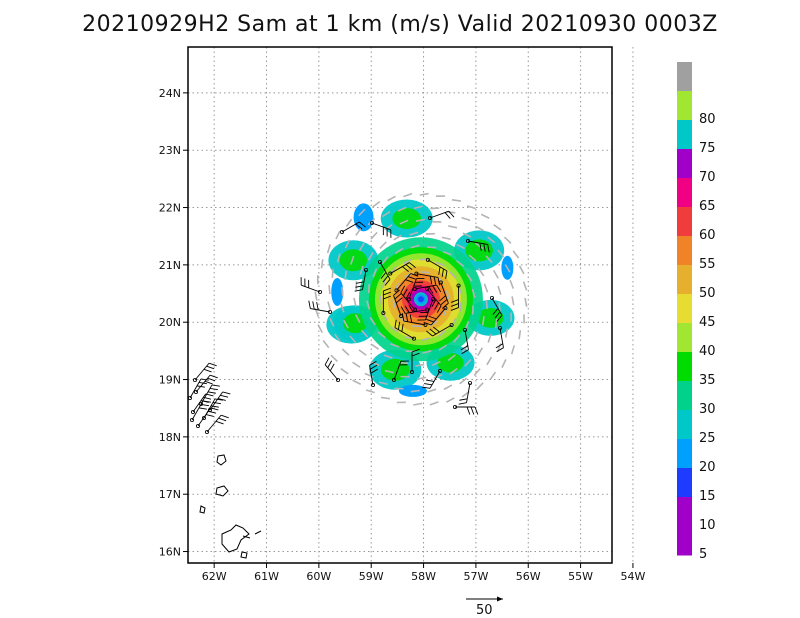 Image resolution: width=800 pixels, height=618 pixels. I want to click on colorbar-label: 40, so click(707, 351).